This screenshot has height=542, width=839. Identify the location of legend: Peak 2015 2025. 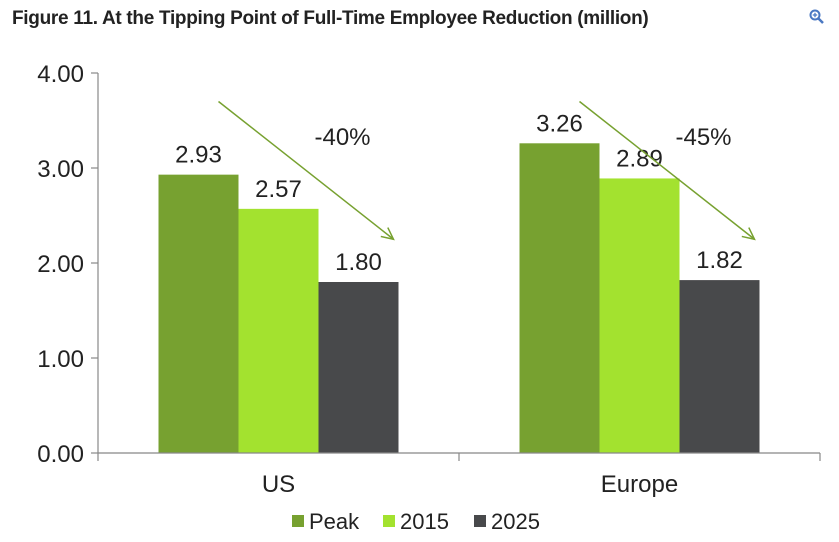
(416, 521).